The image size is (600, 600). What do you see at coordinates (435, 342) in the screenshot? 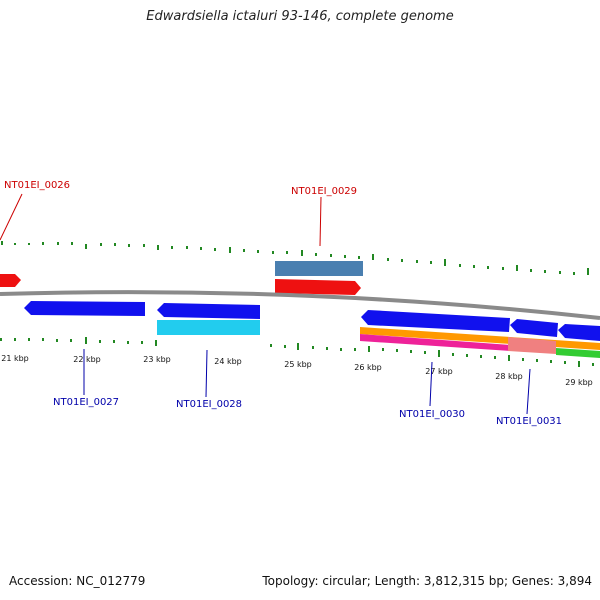
I see `magenta-feature-band` at bounding box center [435, 342].